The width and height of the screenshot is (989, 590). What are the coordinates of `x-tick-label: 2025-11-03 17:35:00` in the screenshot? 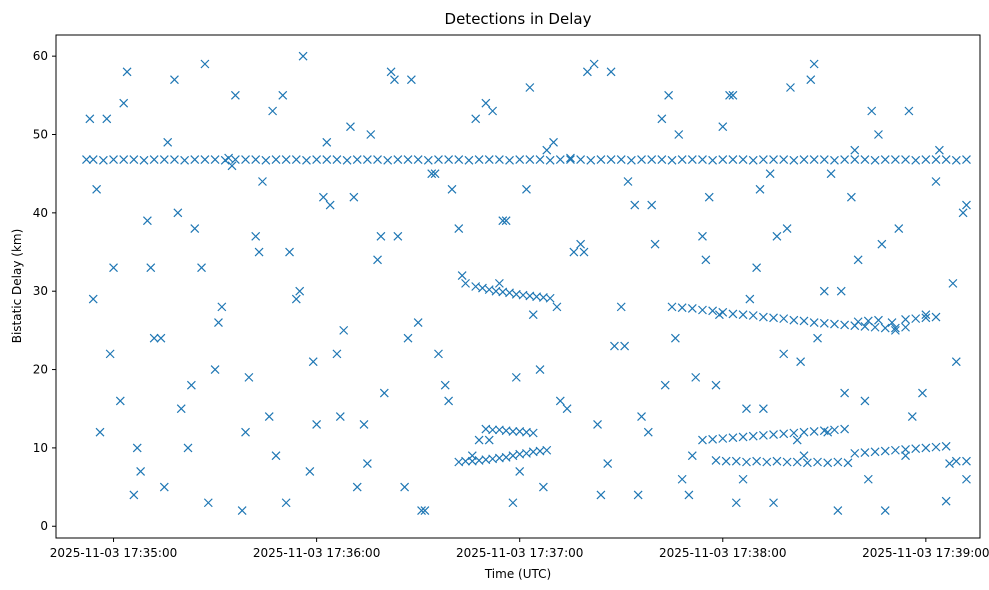 It's located at (113, 553).